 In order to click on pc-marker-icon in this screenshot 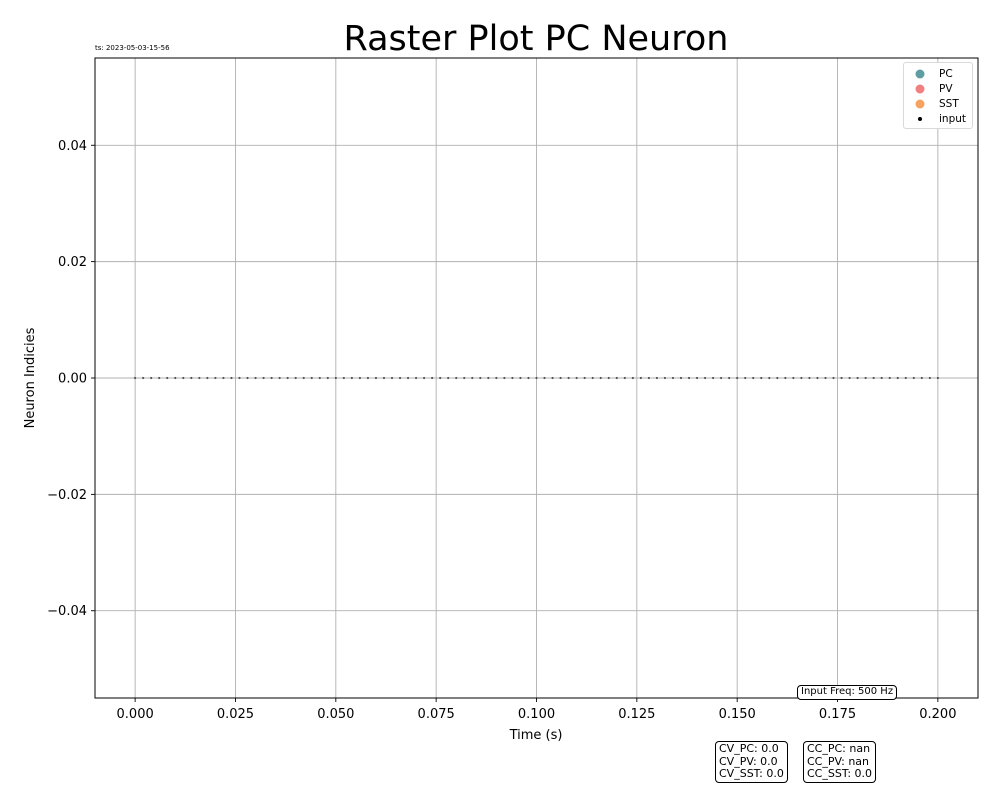, I will do `click(920, 74)`.